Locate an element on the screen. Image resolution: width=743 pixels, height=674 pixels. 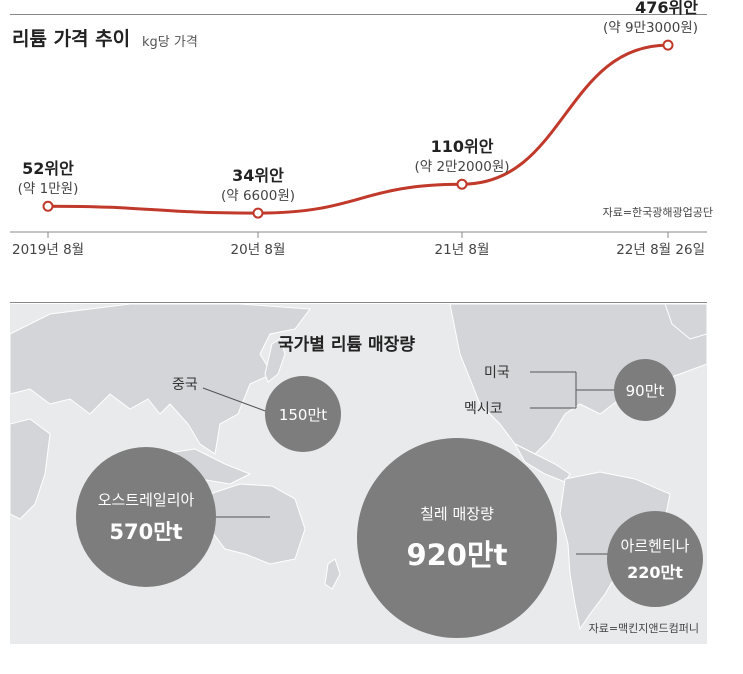
chile-name: 칠레 매장량 is located at coordinates (457, 513).